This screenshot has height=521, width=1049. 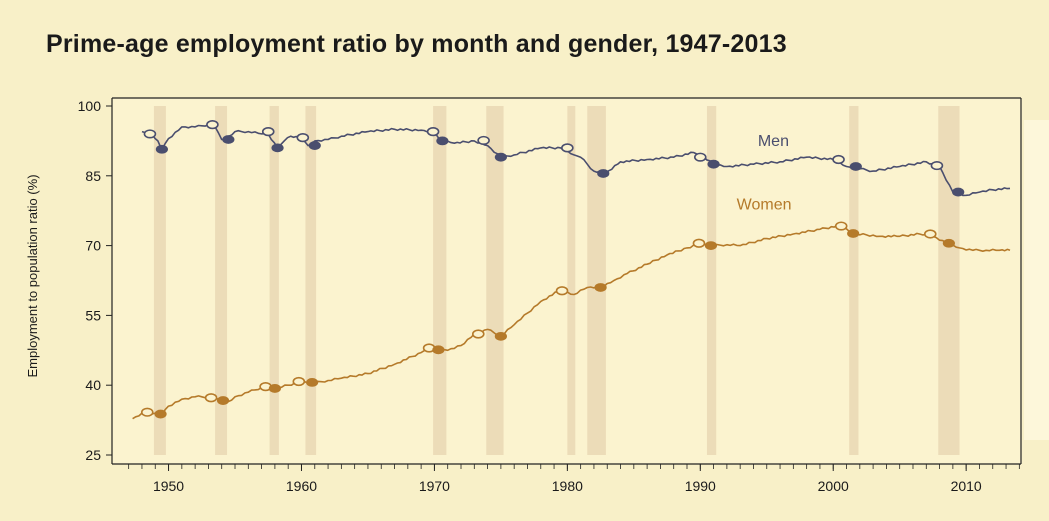 I want to click on y-tick-label: 55, so click(x=93, y=315).